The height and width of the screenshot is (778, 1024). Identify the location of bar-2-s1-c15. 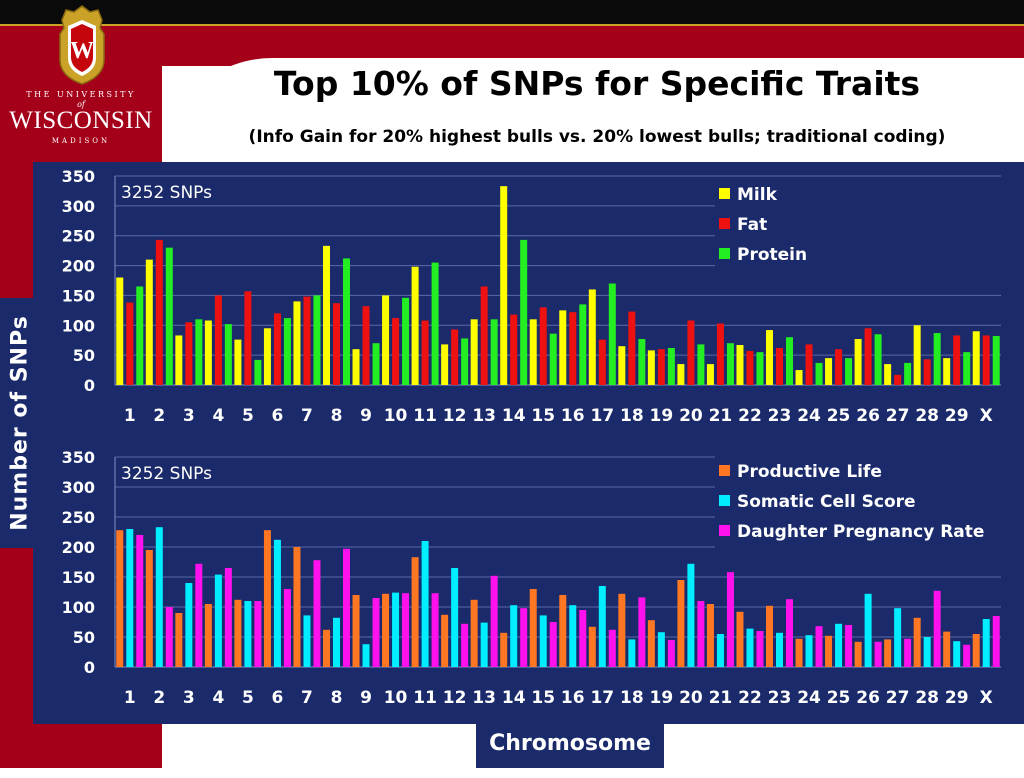
(533, 628).